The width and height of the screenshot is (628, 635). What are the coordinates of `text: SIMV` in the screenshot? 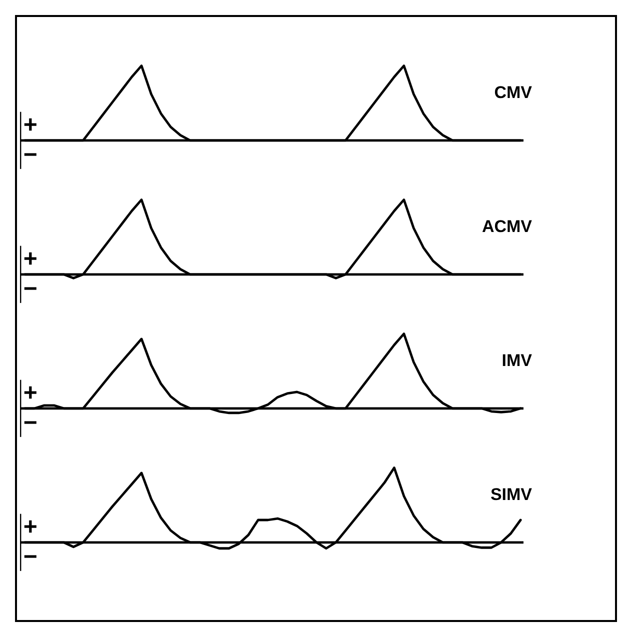 It's located at (511, 494).